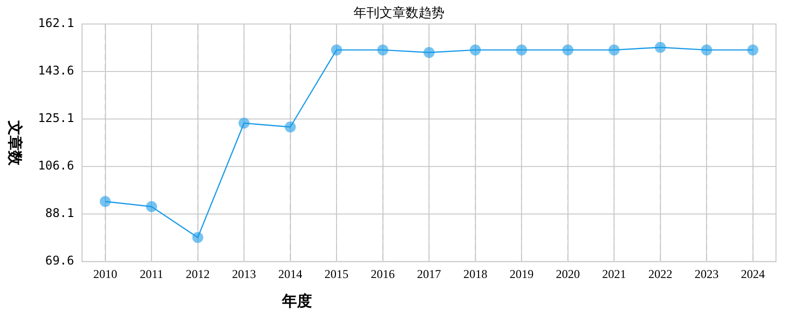 The width and height of the screenshot is (798, 330). Describe the element at coordinates (290, 273) in the screenshot. I see `x-tick-label: 2014` at that location.